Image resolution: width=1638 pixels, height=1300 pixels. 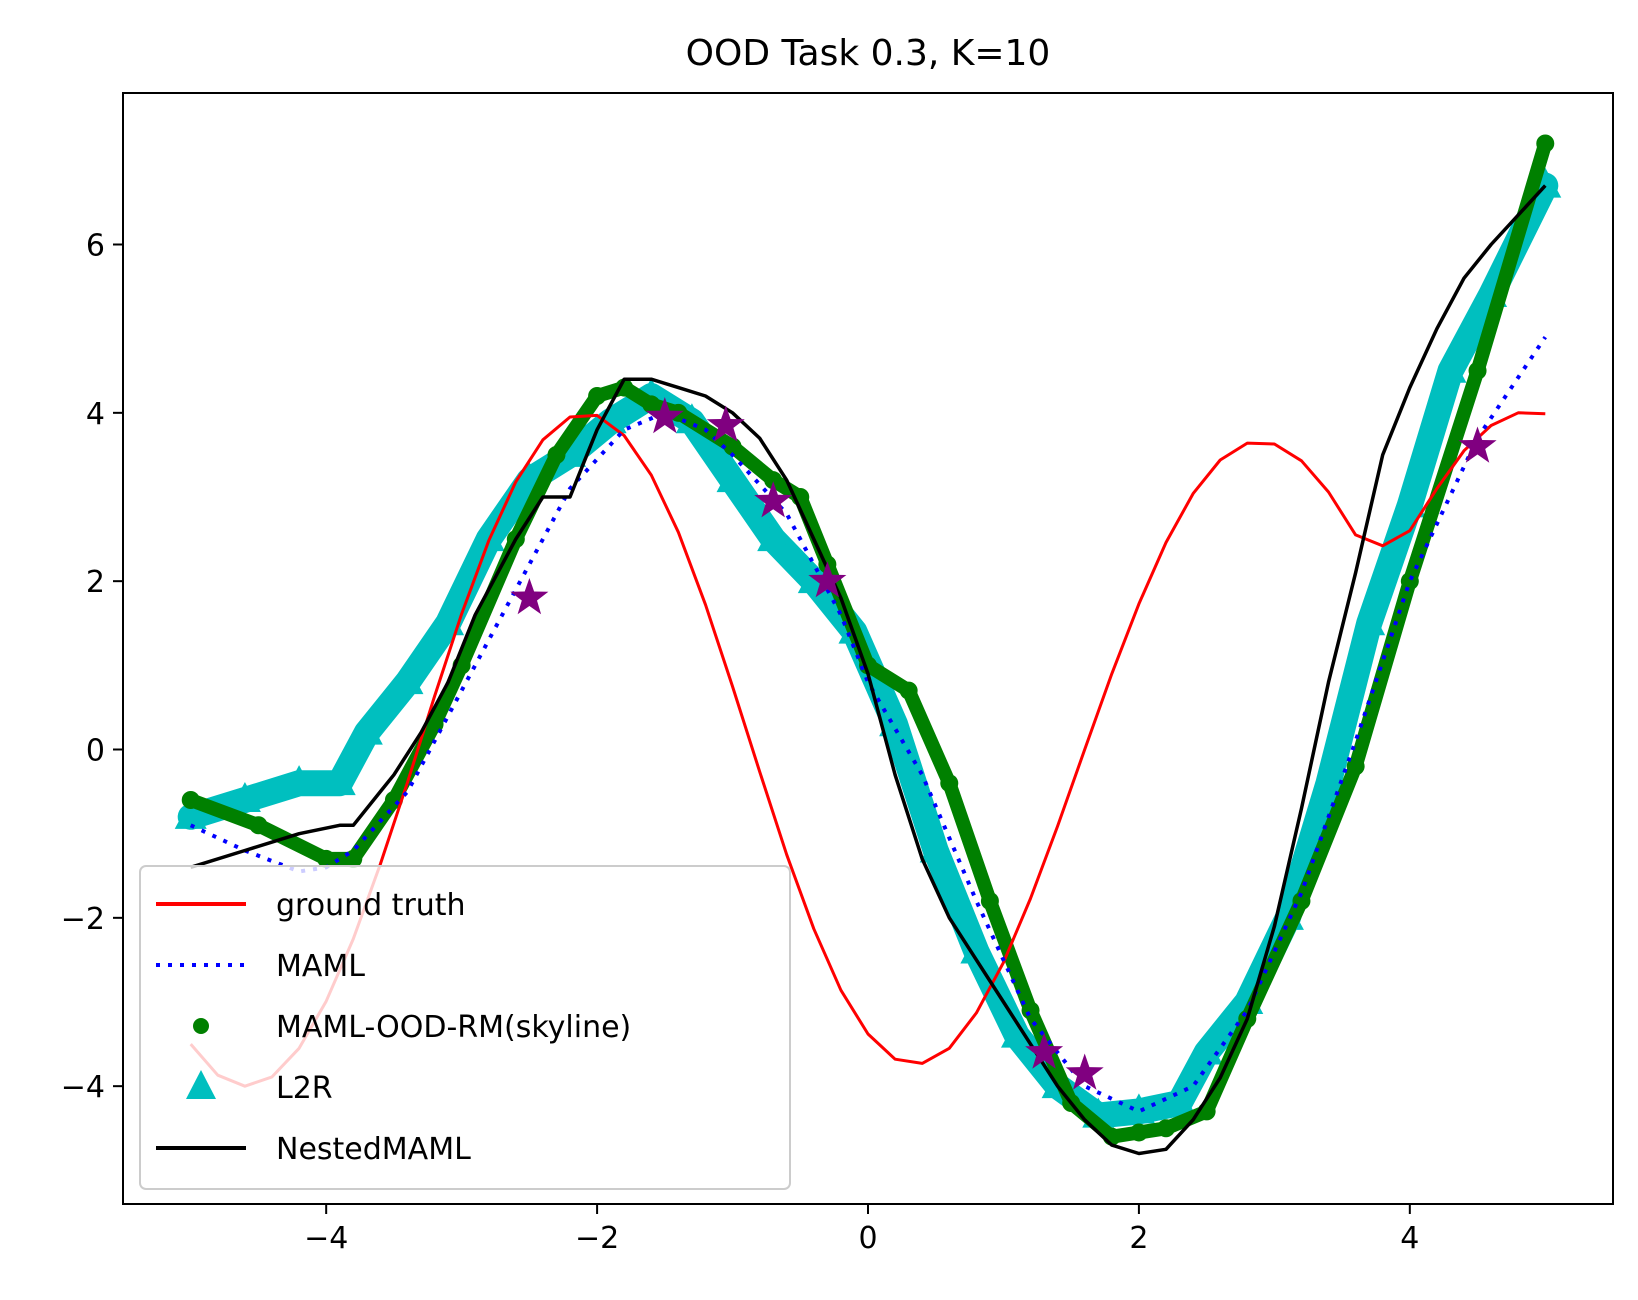 What do you see at coordinates (371, 905) in the screenshot?
I see `legend-label: ground truth` at bounding box center [371, 905].